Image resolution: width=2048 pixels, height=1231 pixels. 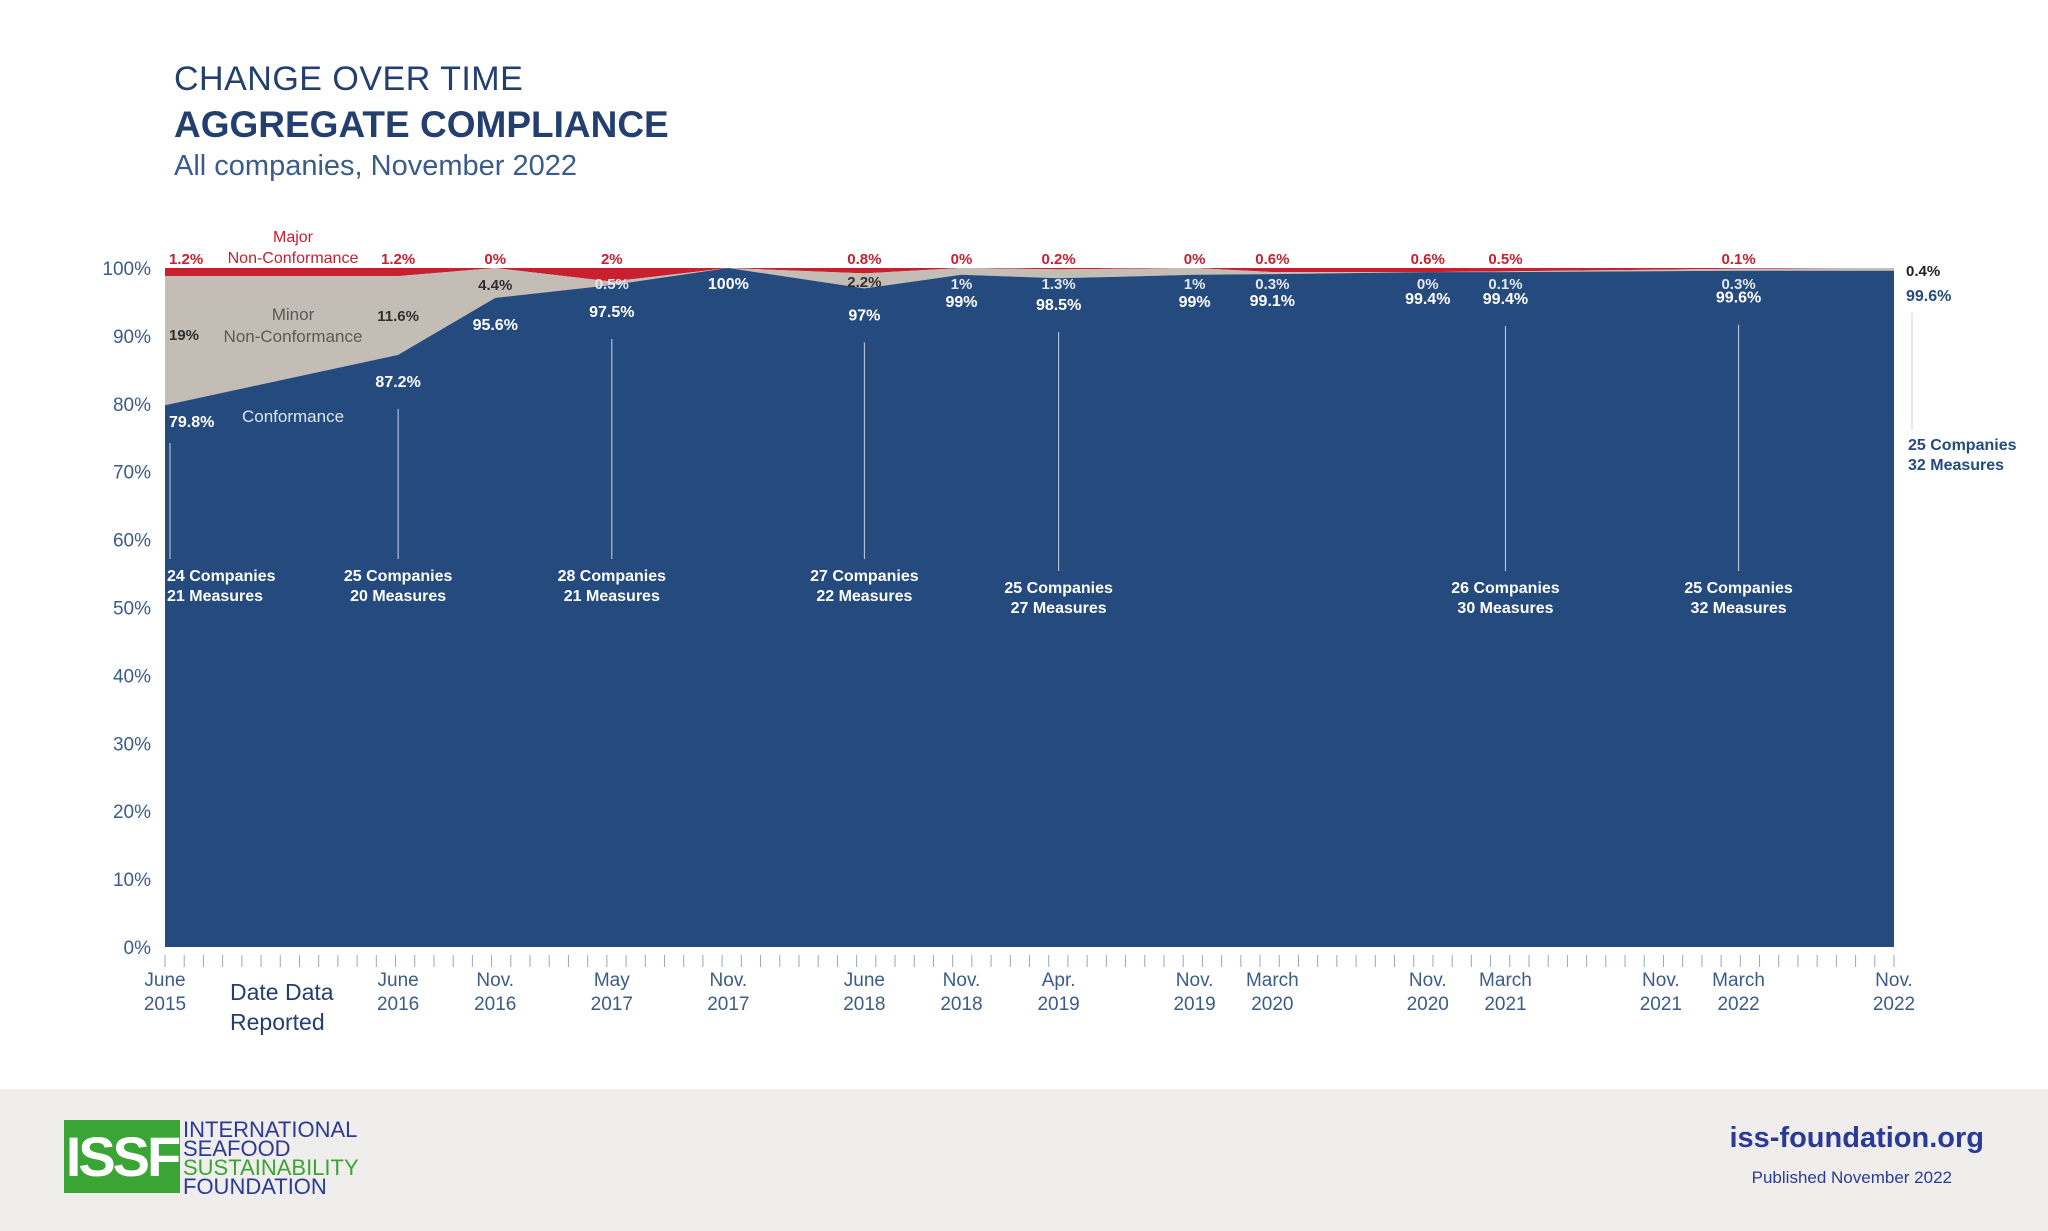 I want to click on minor-nonconformance-area, so click(x=1029, y=337).